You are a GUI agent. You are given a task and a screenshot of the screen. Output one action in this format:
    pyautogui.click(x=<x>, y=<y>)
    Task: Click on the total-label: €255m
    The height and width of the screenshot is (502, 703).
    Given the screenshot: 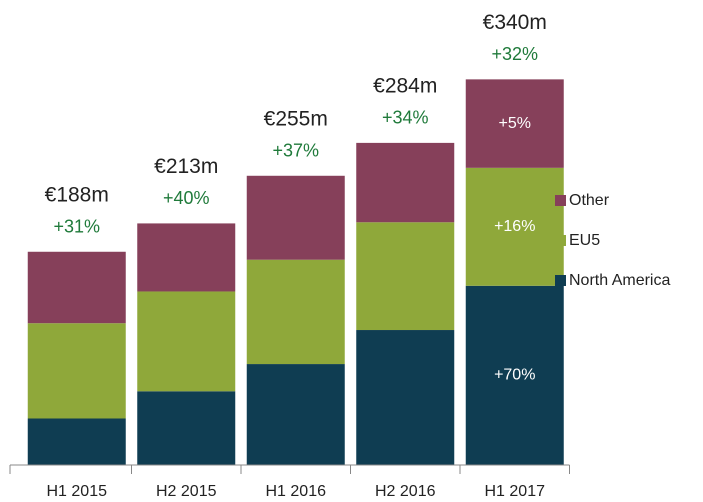 What is the action you would take?
    pyautogui.click(x=296, y=118)
    